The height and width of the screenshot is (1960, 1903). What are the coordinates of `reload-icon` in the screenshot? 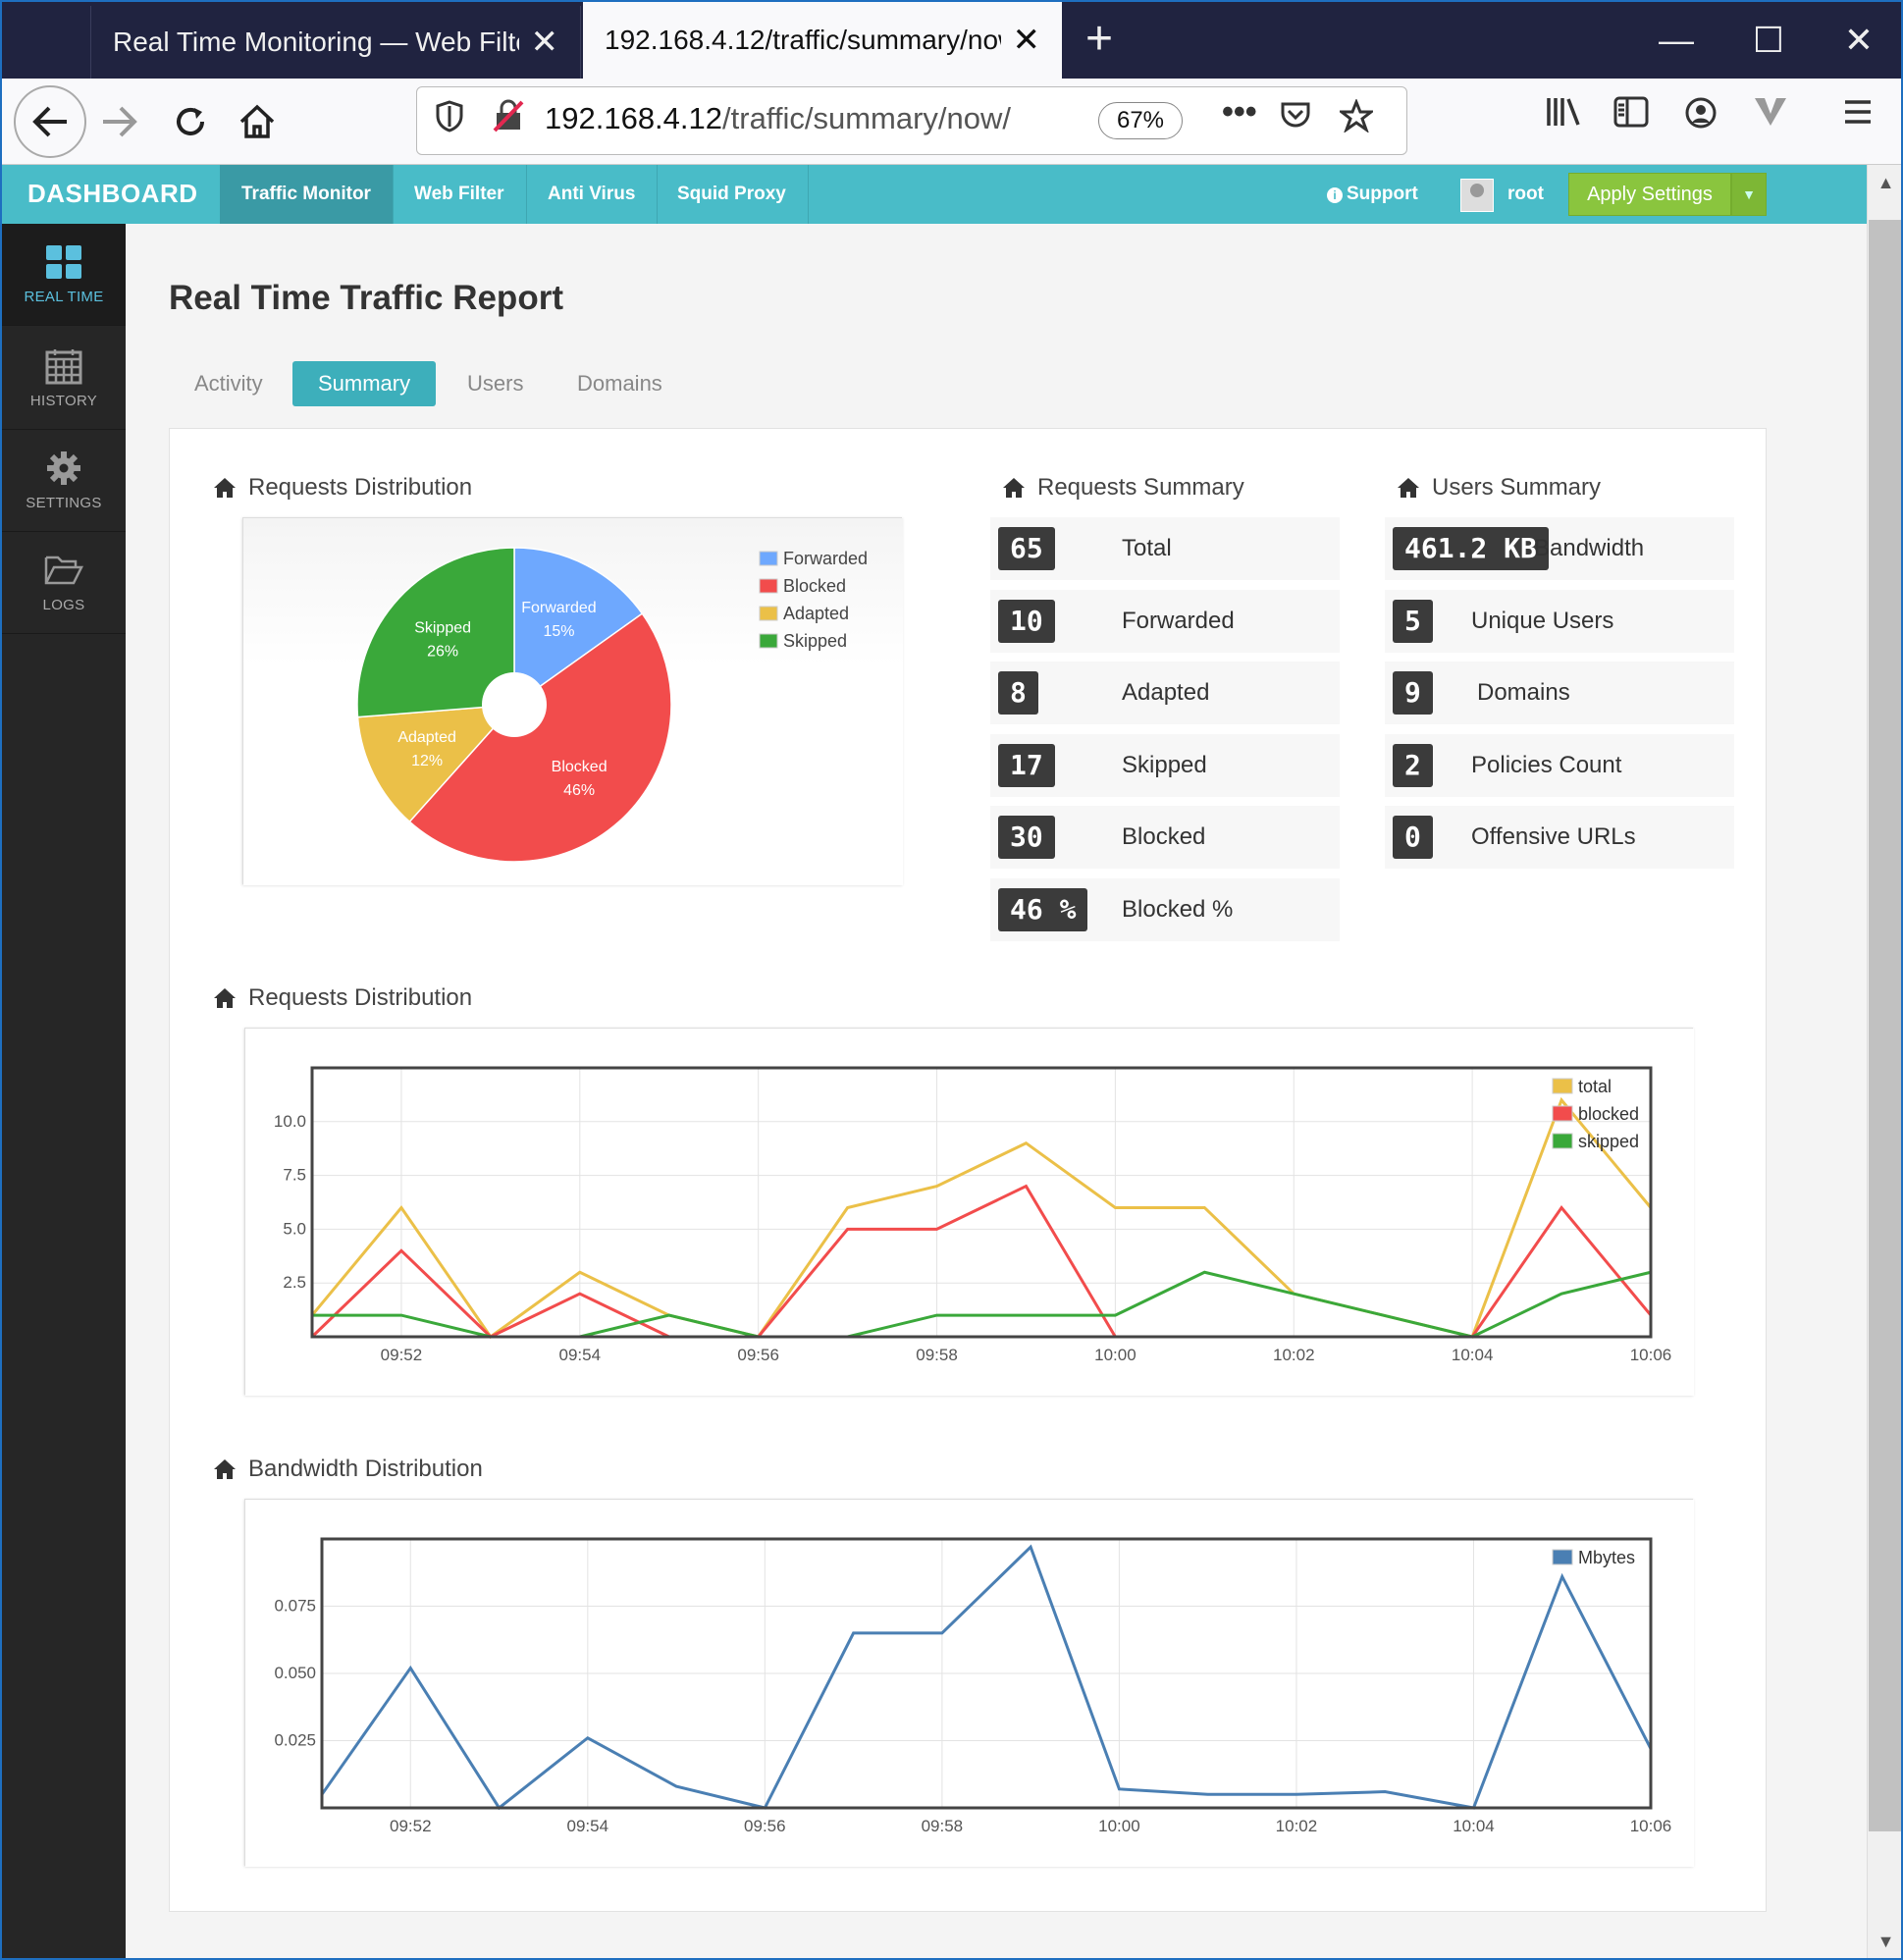 It's located at (190, 122).